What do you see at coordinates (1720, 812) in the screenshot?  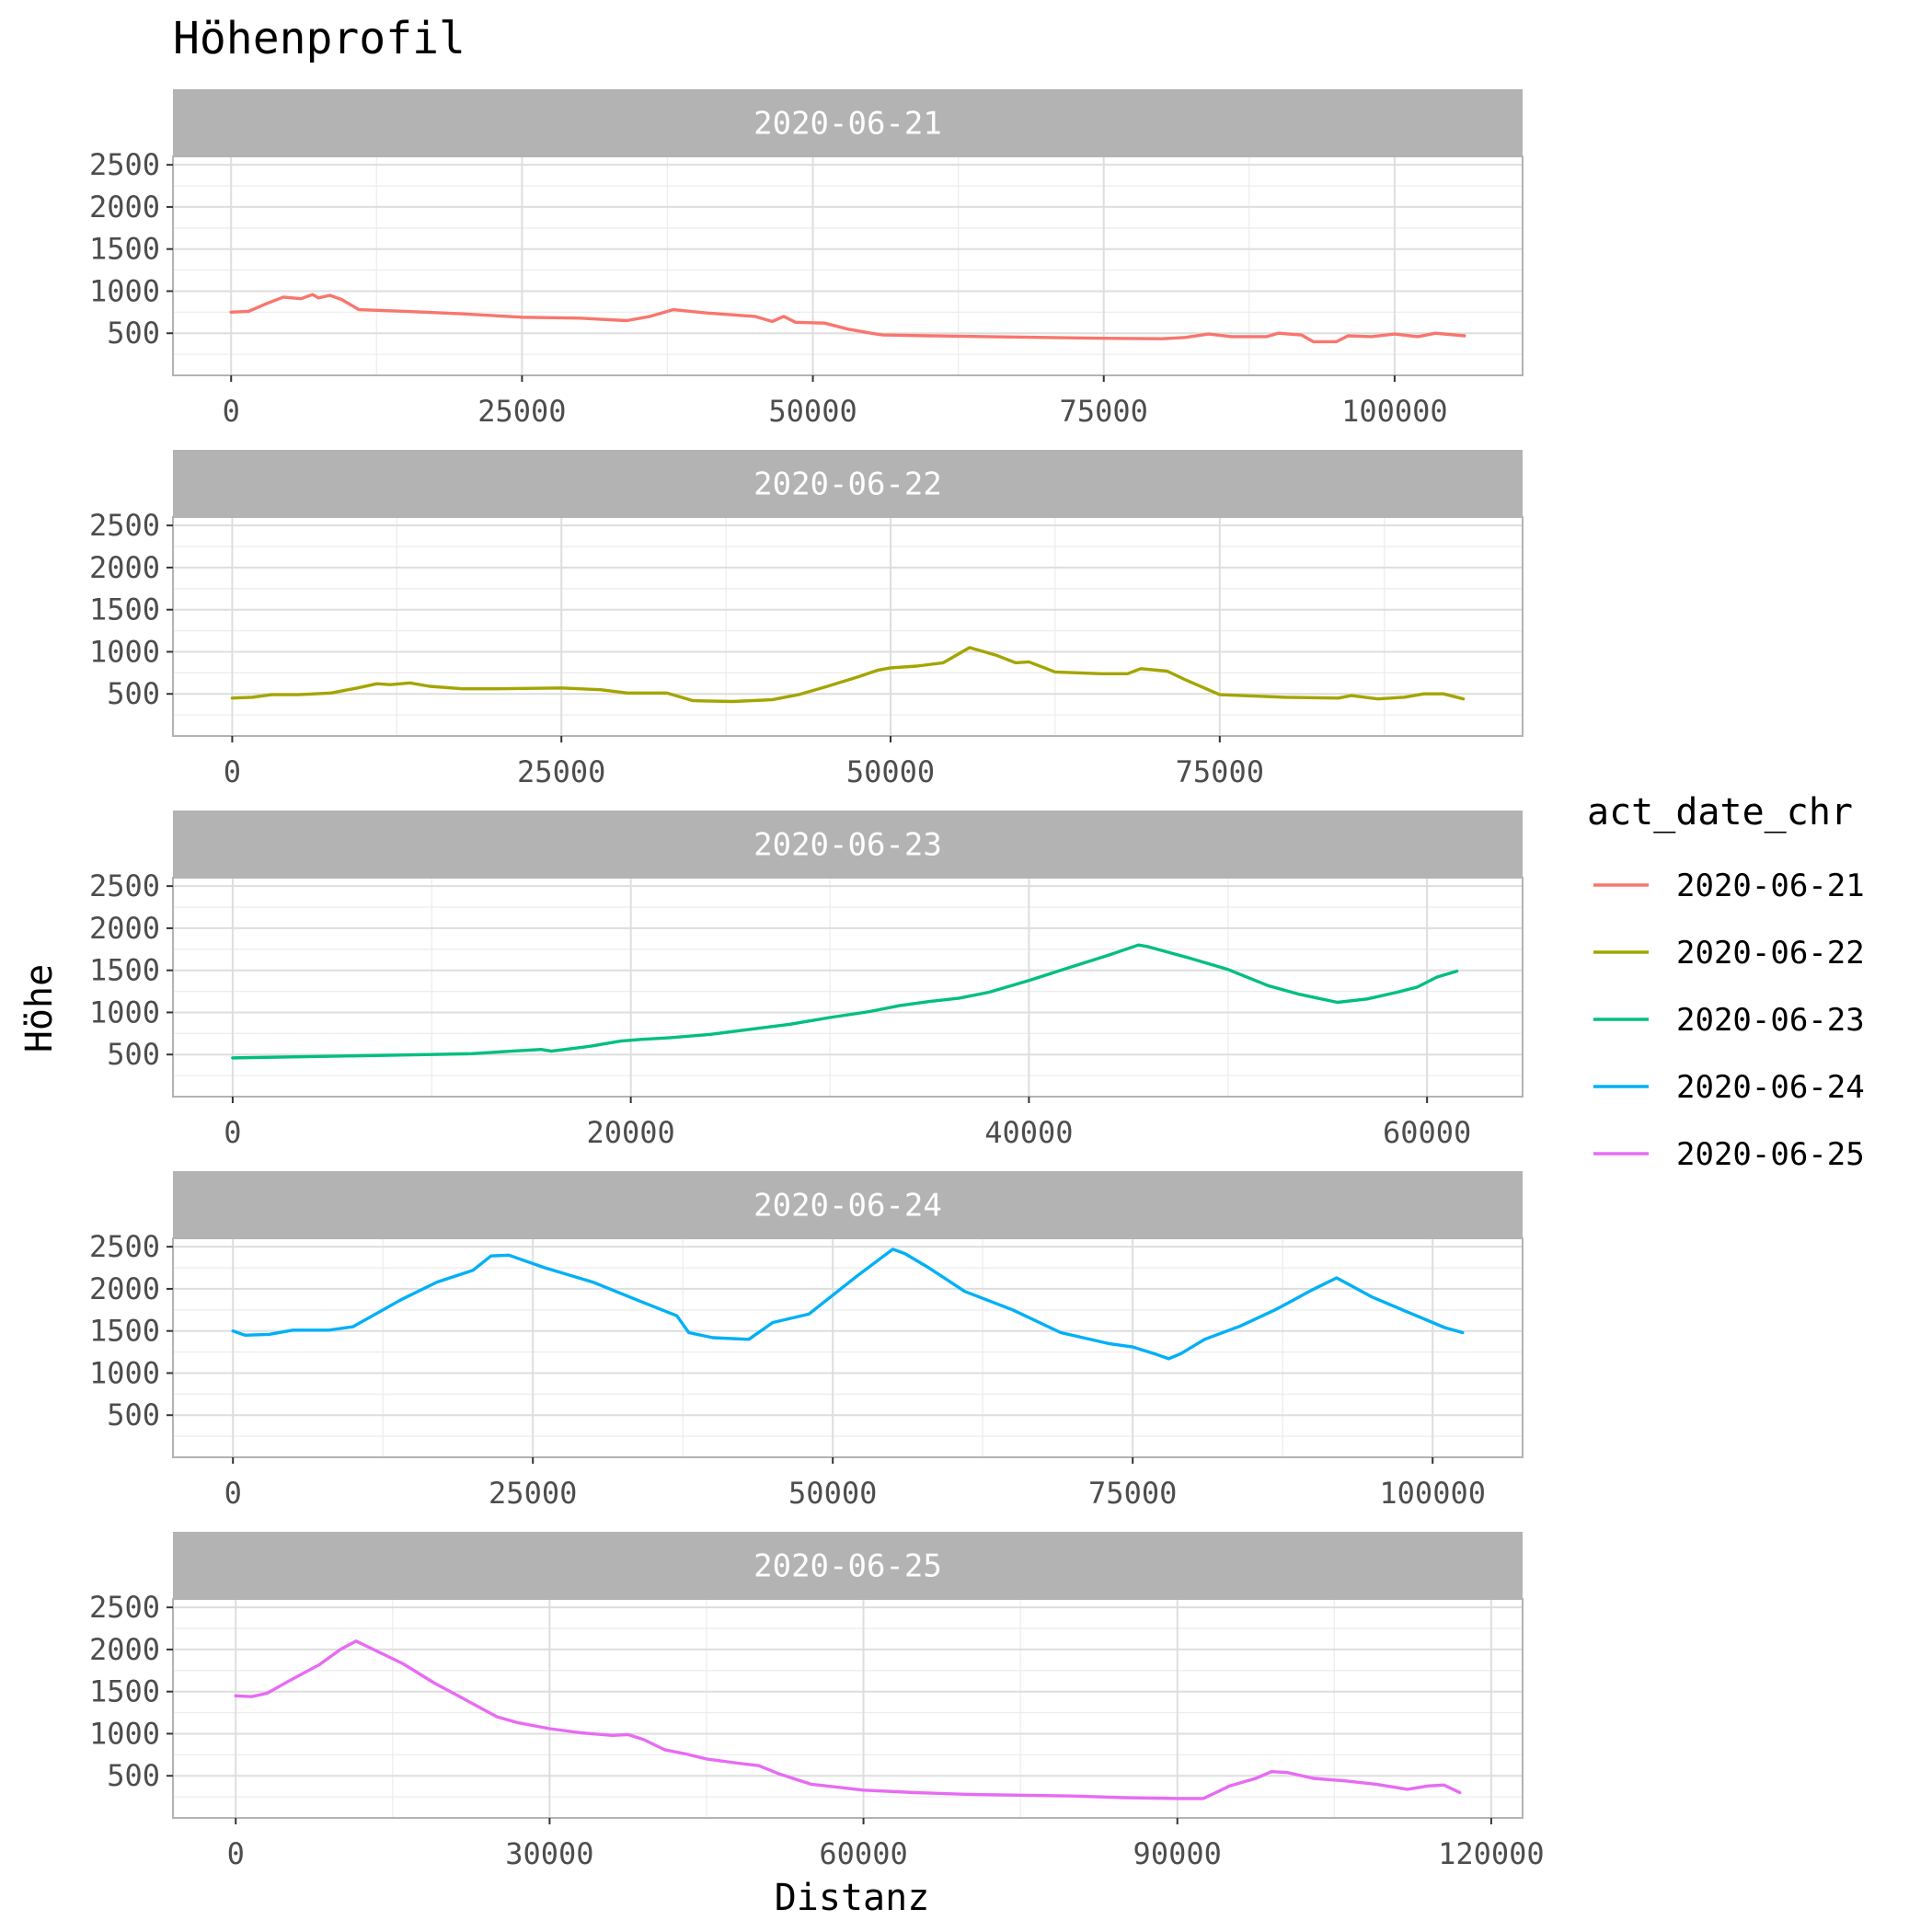 I see `legend-title: act_date_chr` at bounding box center [1720, 812].